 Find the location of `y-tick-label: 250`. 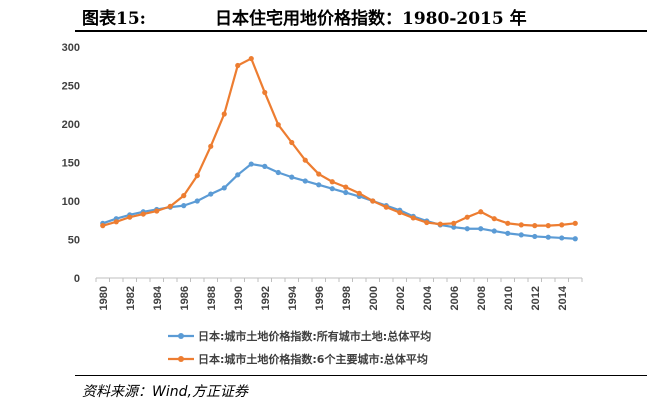

y-tick-label: 250 is located at coordinates (71, 87).